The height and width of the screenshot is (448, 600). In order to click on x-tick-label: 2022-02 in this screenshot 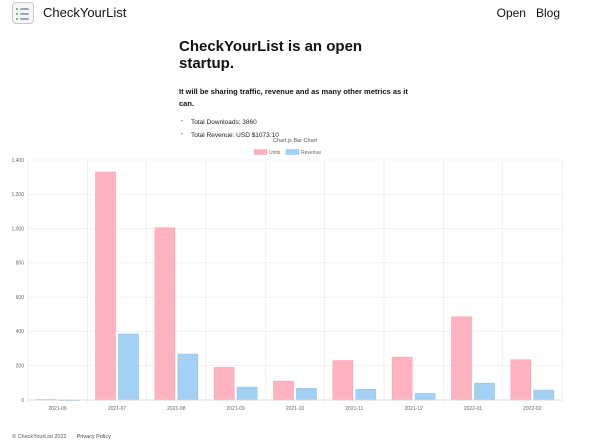, I will do `click(532, 409)`.